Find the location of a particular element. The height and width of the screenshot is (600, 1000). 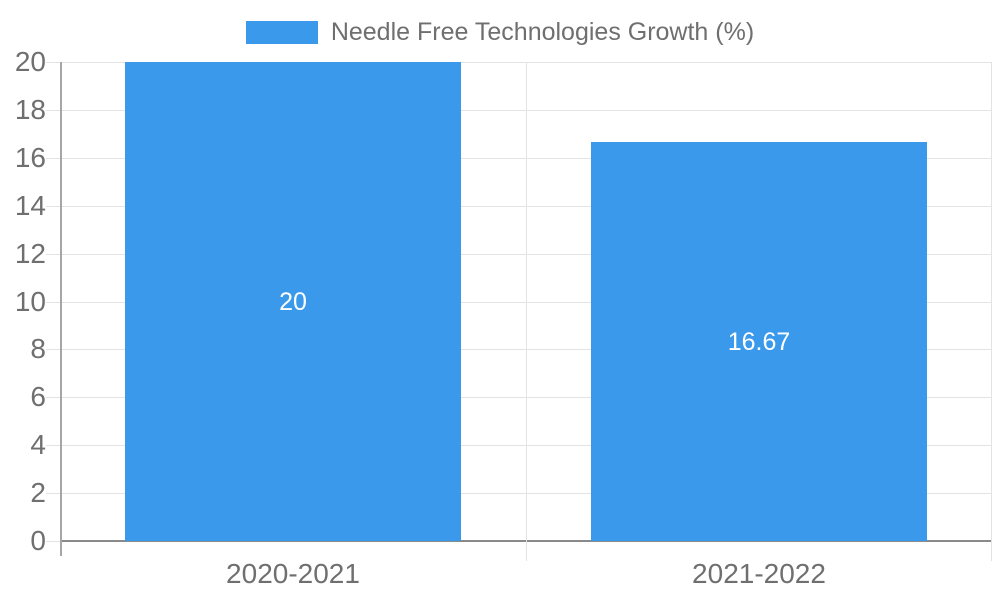

plot-right-border is located at coordinates (991, 311).